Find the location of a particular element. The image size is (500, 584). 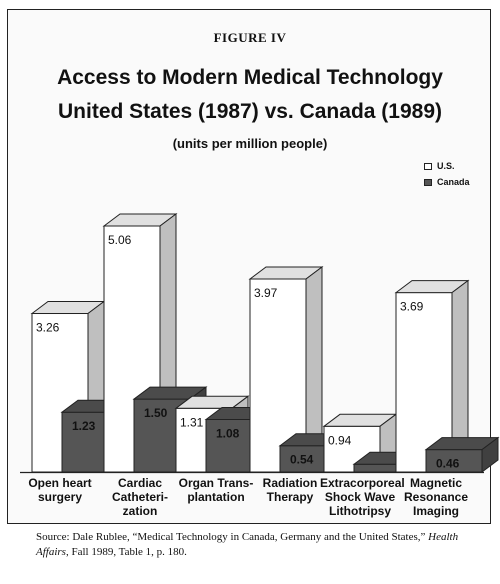

category-label-2: Organ Trans- plantation is located at coordinates (216, 490).